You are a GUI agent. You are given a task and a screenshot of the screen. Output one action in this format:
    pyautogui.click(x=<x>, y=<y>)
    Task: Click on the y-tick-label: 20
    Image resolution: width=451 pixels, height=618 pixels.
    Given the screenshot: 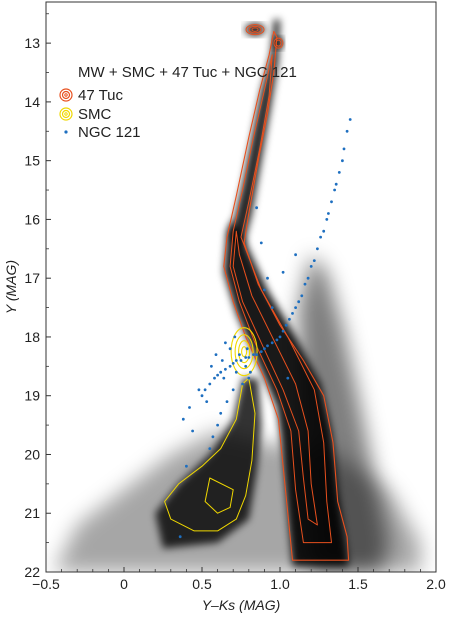 What is the action you would take?
    pyautogui.click(x=32, y=454)
    